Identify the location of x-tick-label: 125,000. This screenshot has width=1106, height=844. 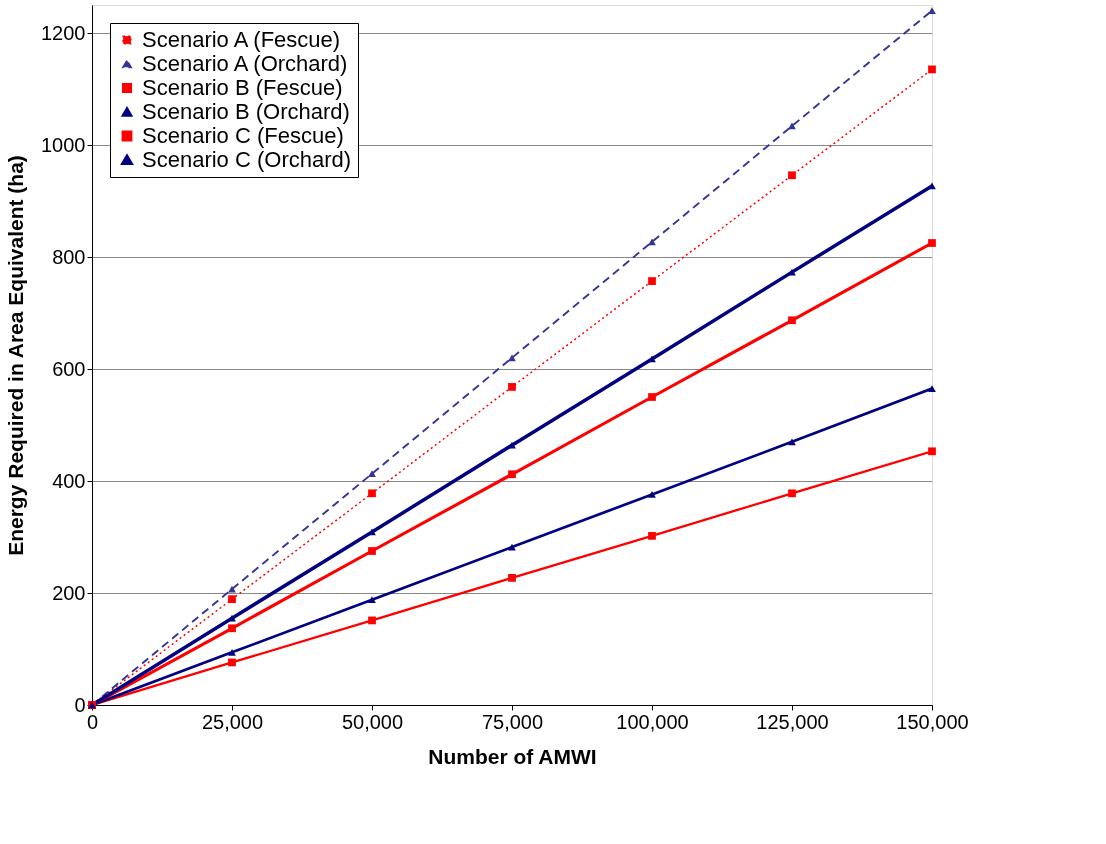
(792, 721).